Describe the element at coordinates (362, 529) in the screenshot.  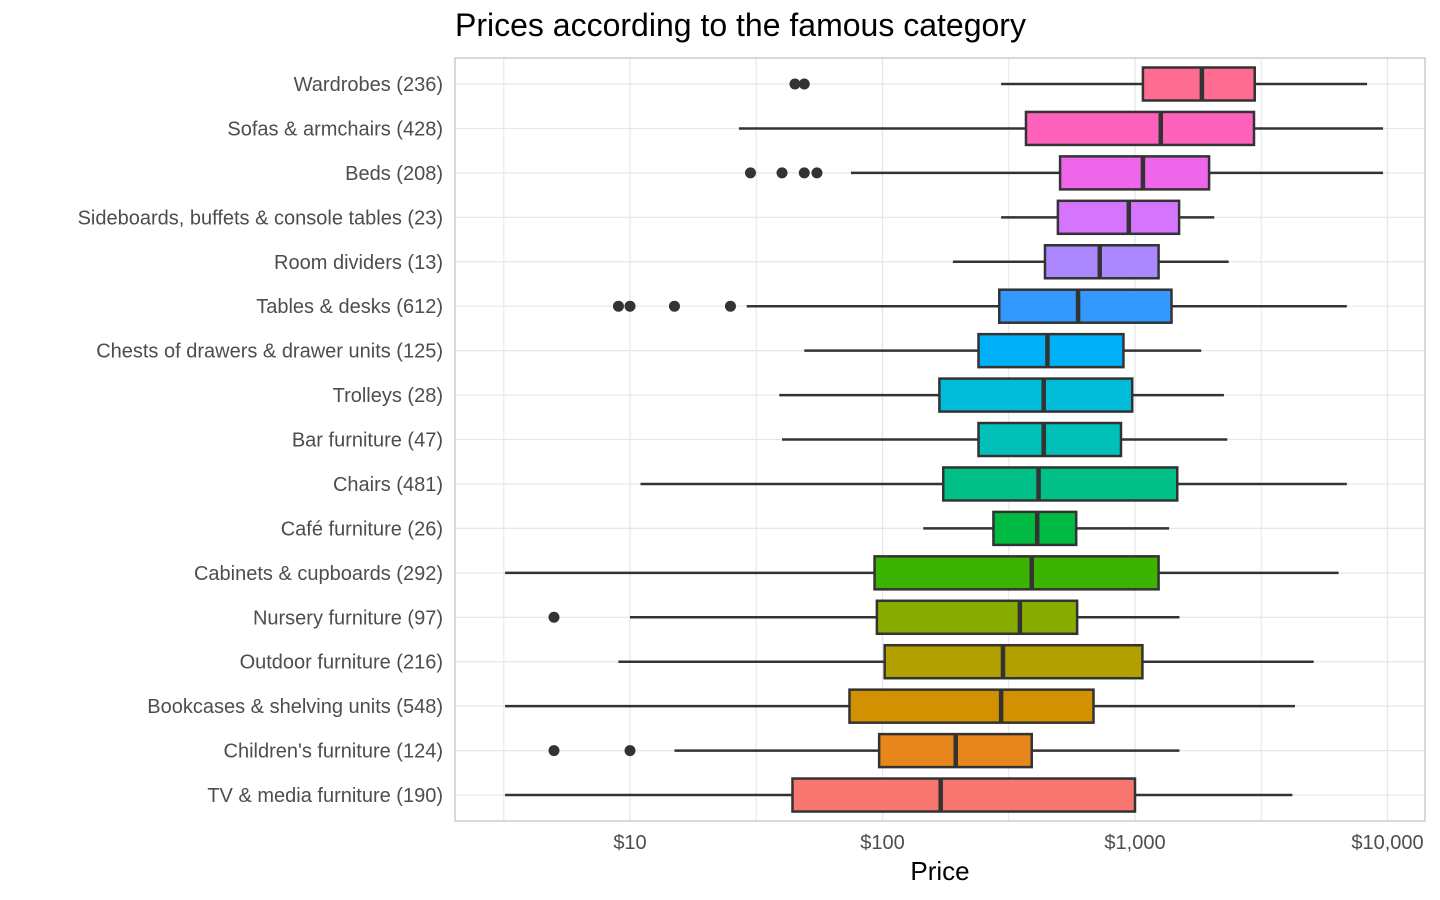
I see `category-label: Café furniture (26)` at that location.